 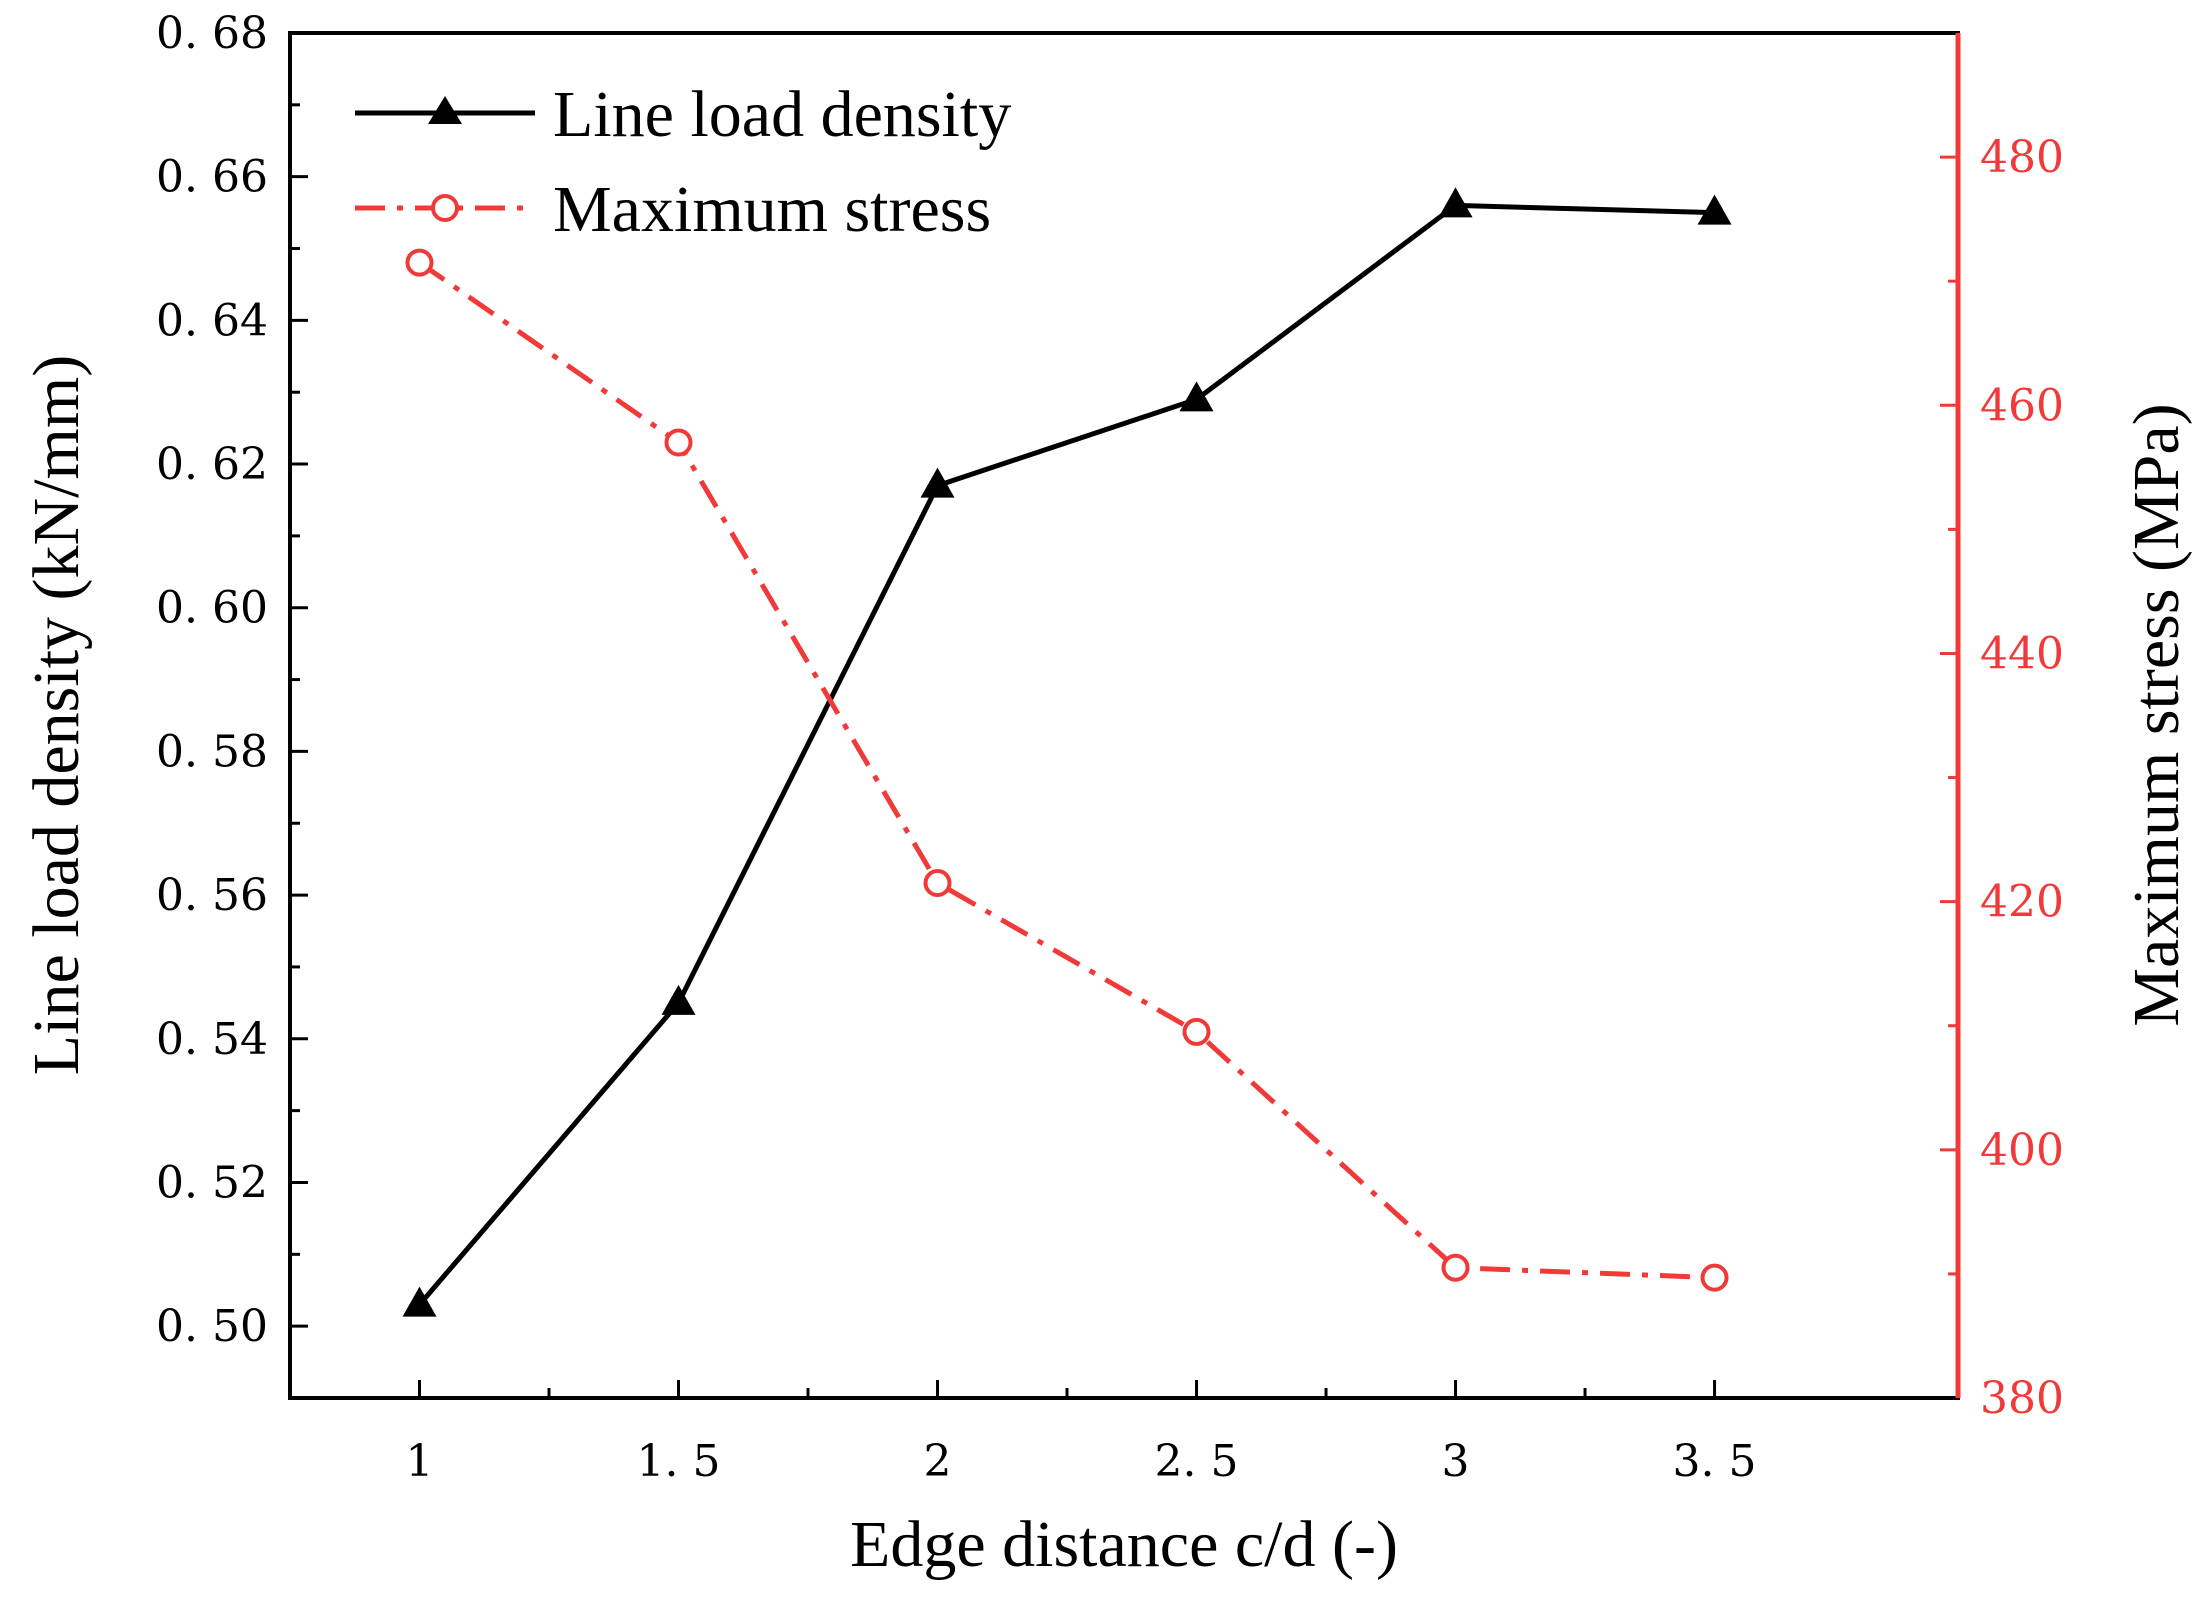 What do you see at coordinates (212, 33) in the screenshot?
I see `y-left-tick-label: 0. 68` at bounding box center [212, 33].